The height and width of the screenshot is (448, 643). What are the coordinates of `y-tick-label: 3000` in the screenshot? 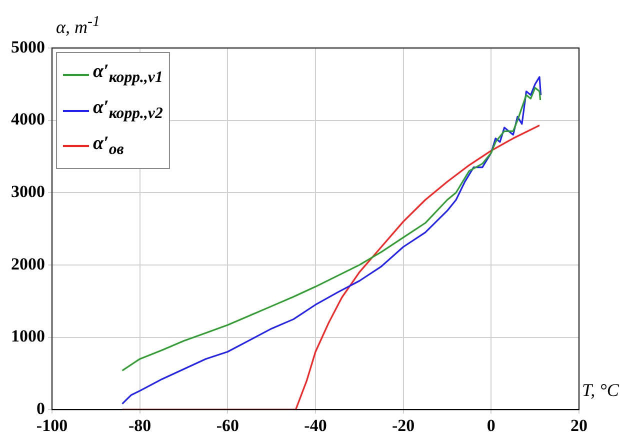 It's located at (28, 192).